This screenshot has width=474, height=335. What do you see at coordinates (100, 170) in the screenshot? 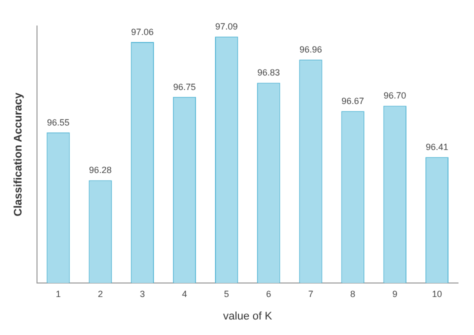
I see `data-label: 96.28` at bounding box center [100, 170].